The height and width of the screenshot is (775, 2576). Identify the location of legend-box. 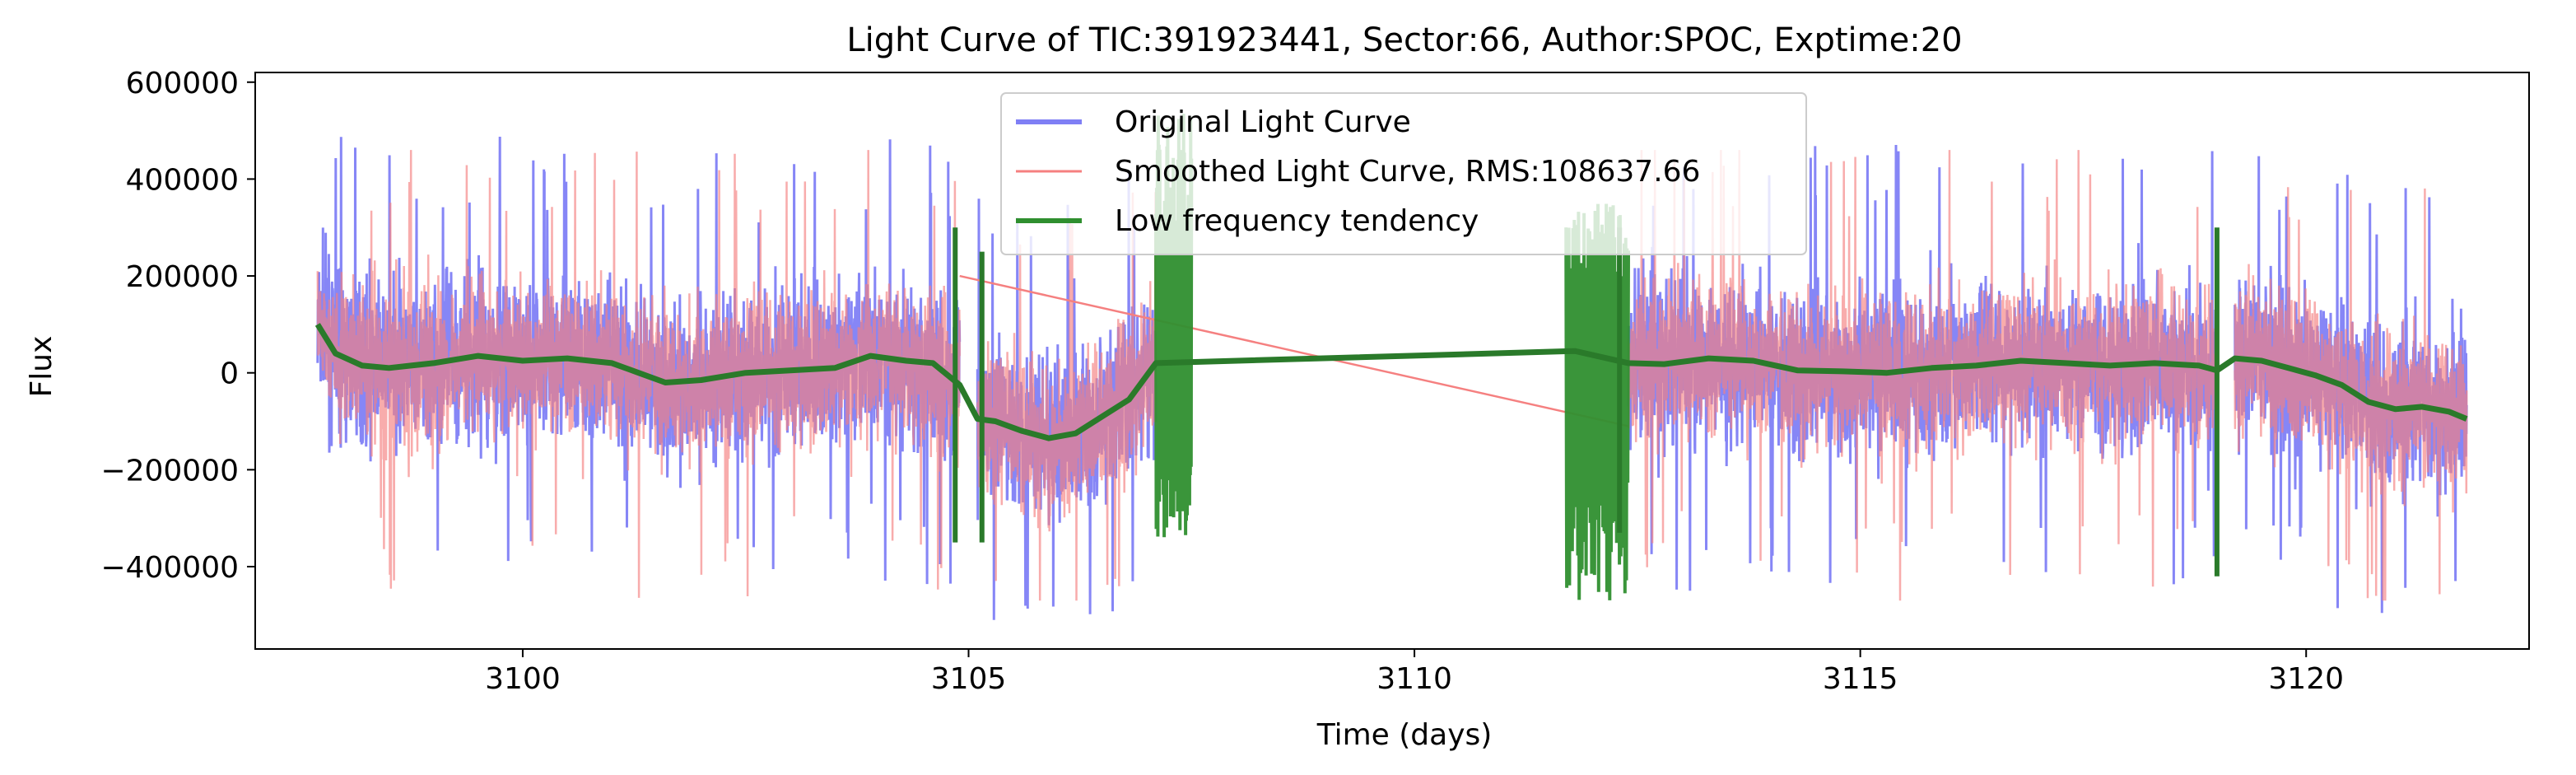
(1403, 173).